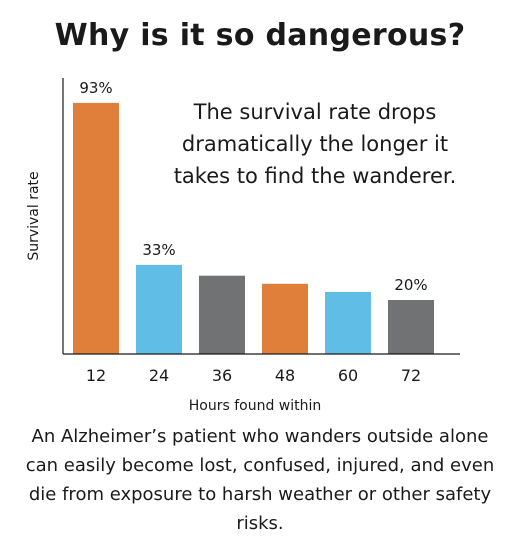  What do you see at coordinates (348, 375) in the screenshot?
I see `x-tick-60: 60` at bounding box center [348, 375].